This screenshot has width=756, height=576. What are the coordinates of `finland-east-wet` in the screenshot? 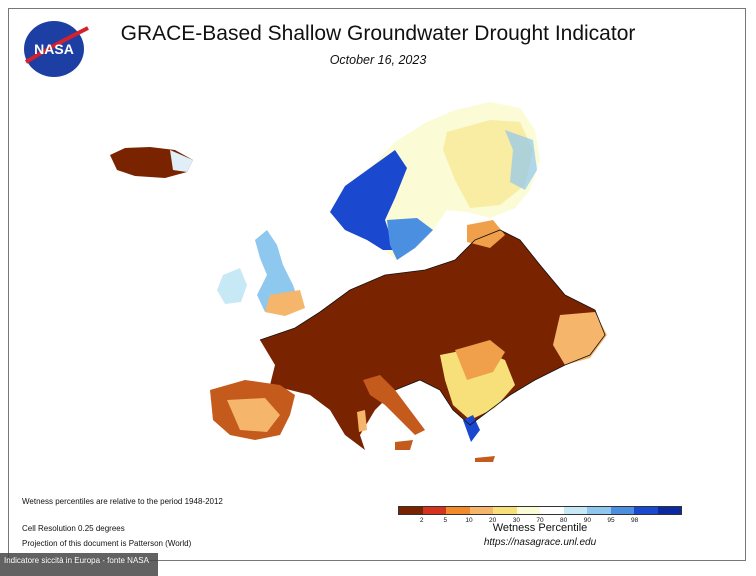 It's located at (521, 160).